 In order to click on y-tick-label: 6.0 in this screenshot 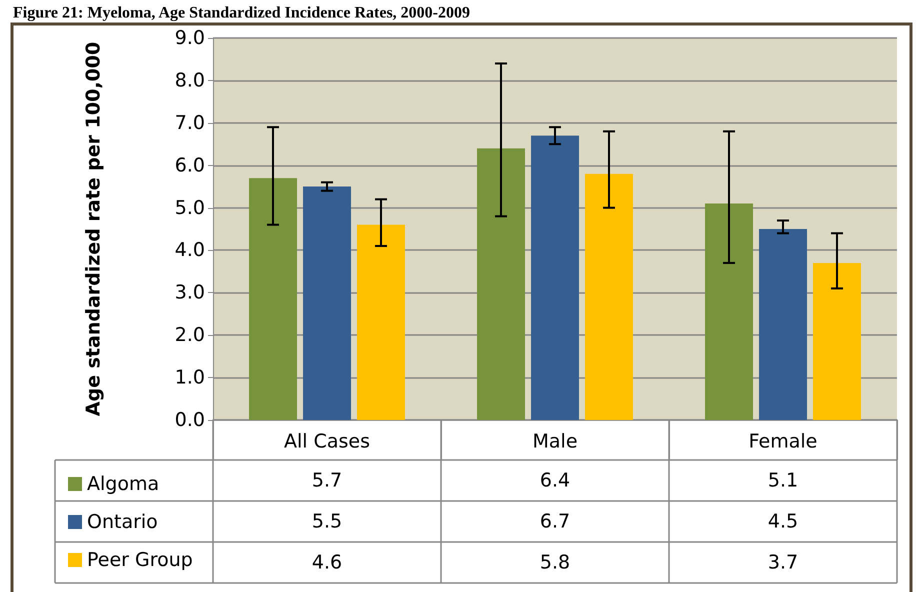, I will do `click(189, 165)`.